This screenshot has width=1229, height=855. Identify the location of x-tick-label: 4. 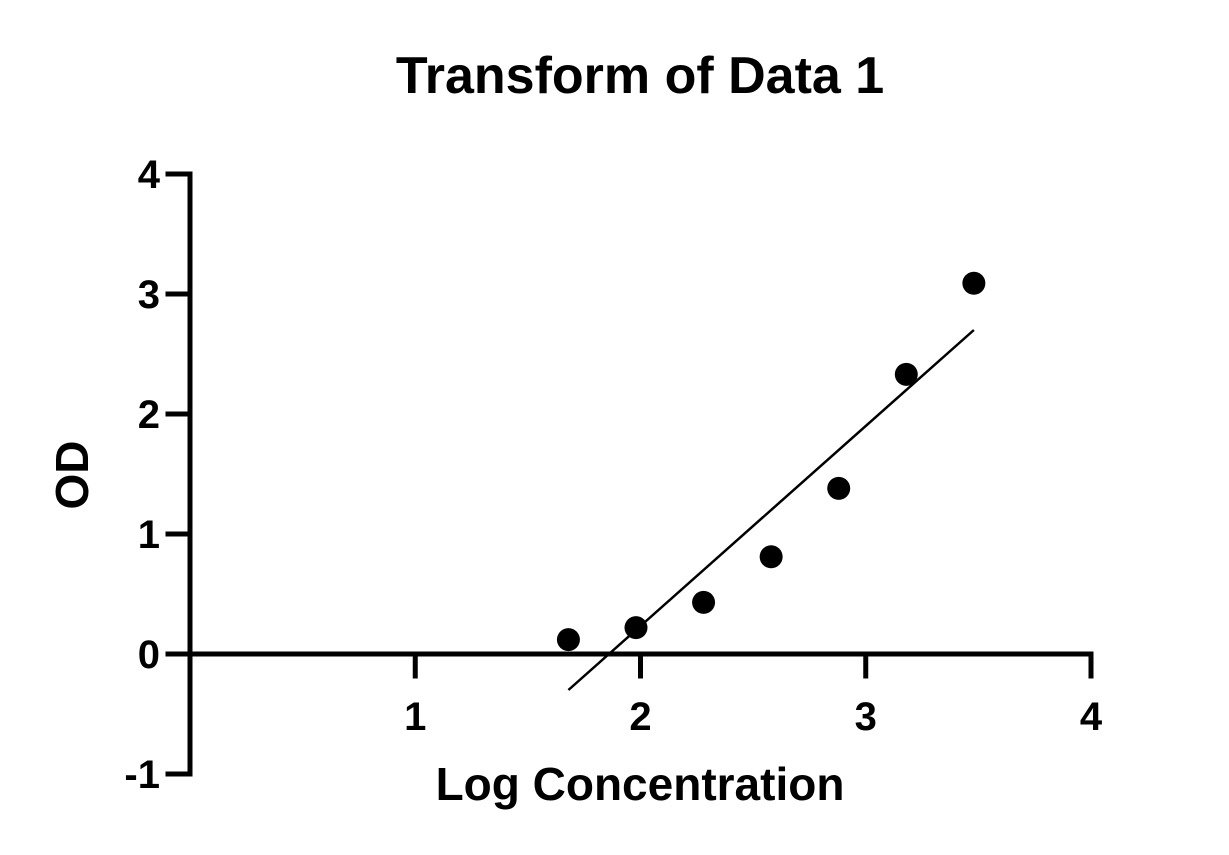
(1091, 717).